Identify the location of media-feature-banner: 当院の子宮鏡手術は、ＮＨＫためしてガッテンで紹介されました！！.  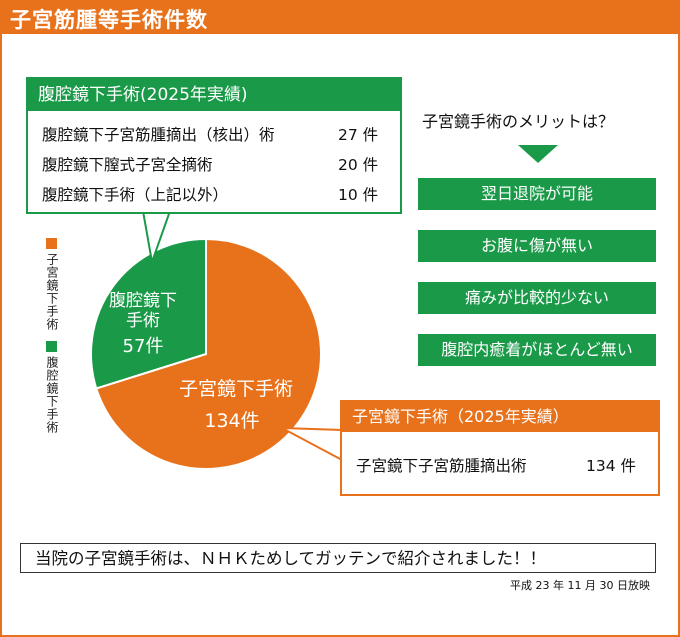
(338, 558).